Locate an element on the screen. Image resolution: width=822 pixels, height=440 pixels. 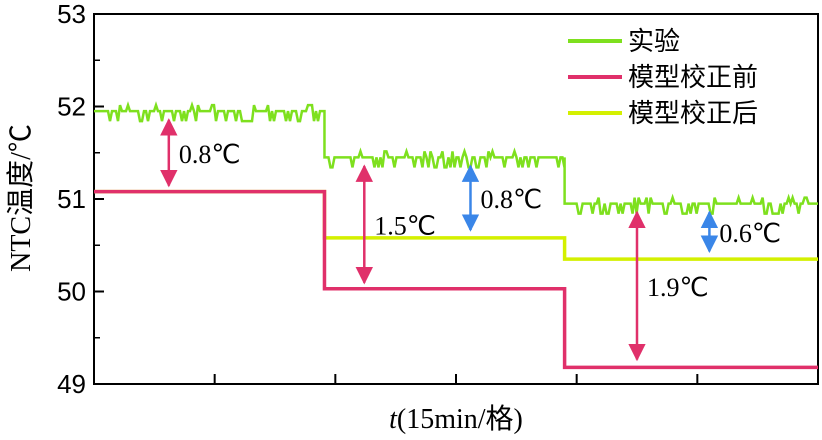
y-tick-label-4: 53 is located at coordinates (71, 14).